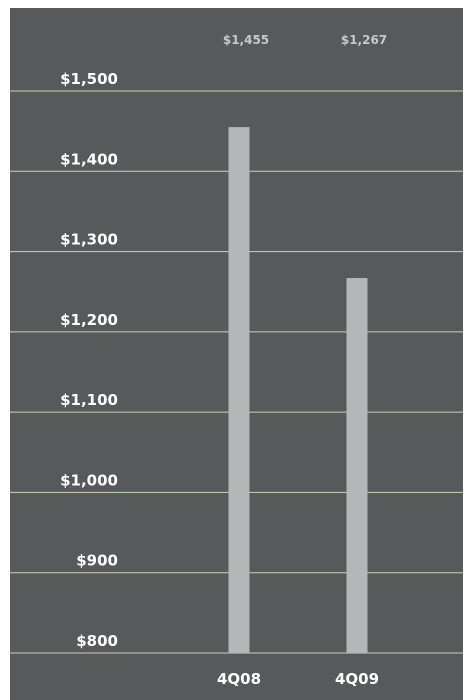  I want to click on x-tick-label: 4Q09, so click(357, 679).